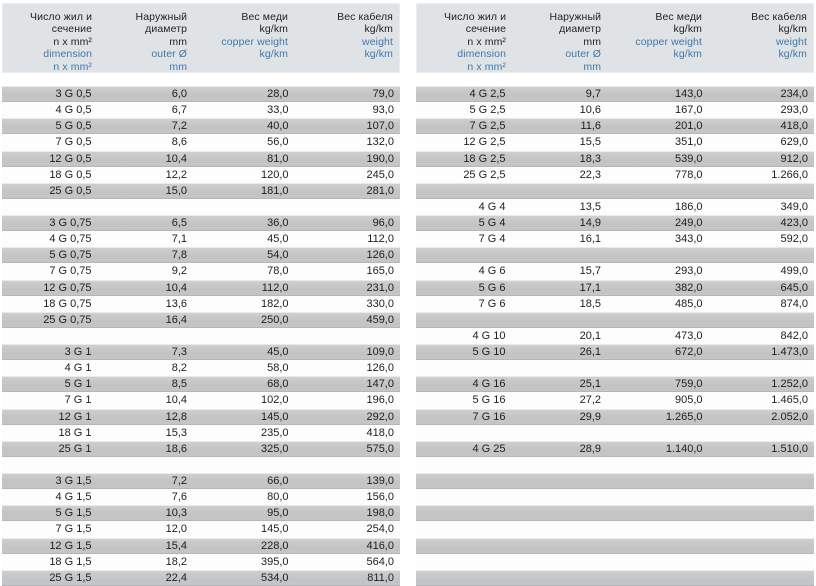 The height and width of the screenshot is (586, 816). I want to click on cable-weight-cell: 79,0, so click(383, 94).